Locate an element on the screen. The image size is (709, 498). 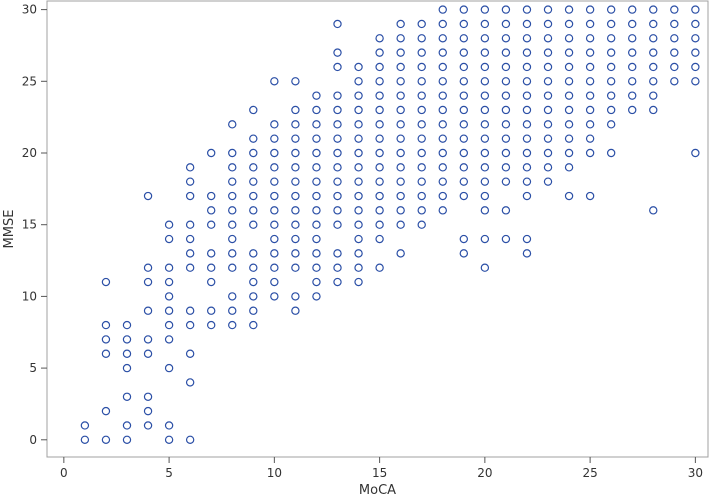
y-tick-label: 25 is located at coordinates (29, 81).